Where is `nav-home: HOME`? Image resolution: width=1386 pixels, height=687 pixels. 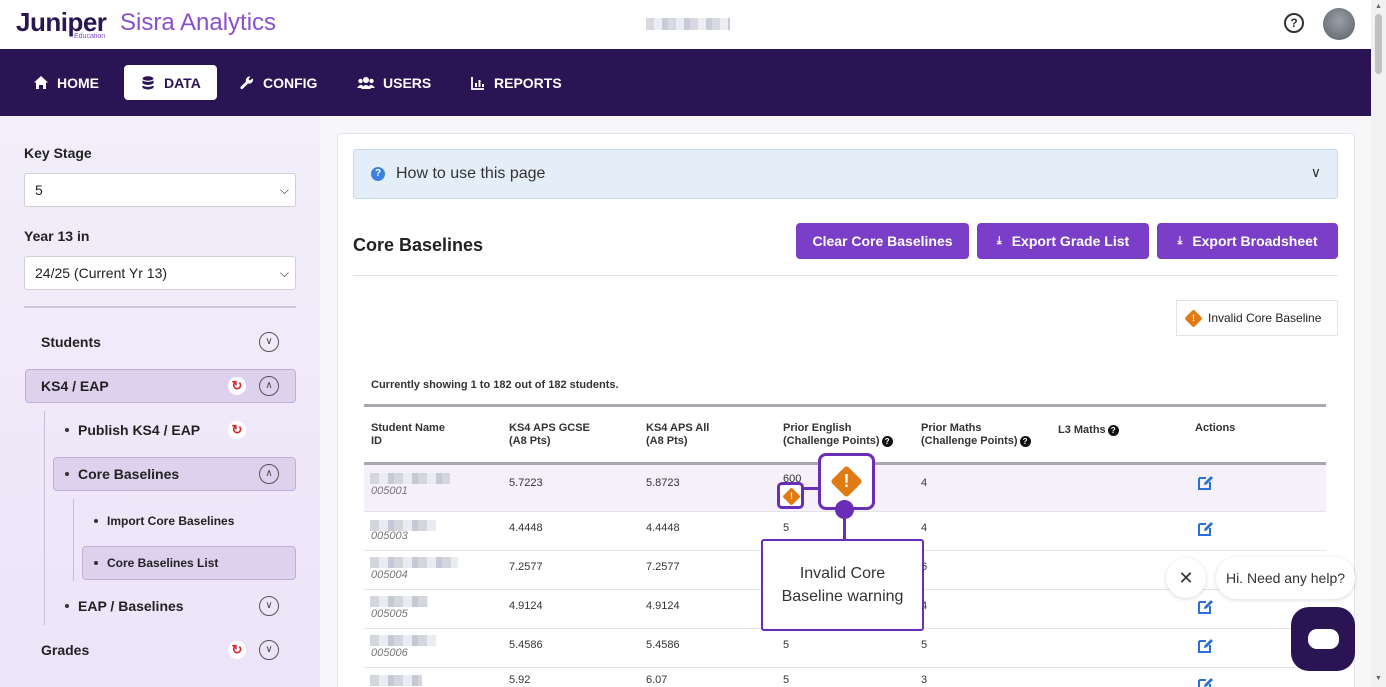 nav-home: HOME is located at coordinates (66, 82).